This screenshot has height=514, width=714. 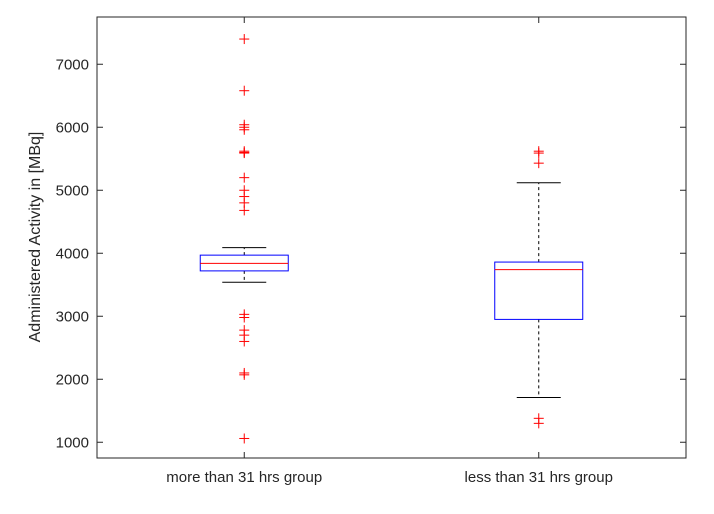 I want to click on x-tick-label: more than 31 hrs group, so click(x=244, y=477).